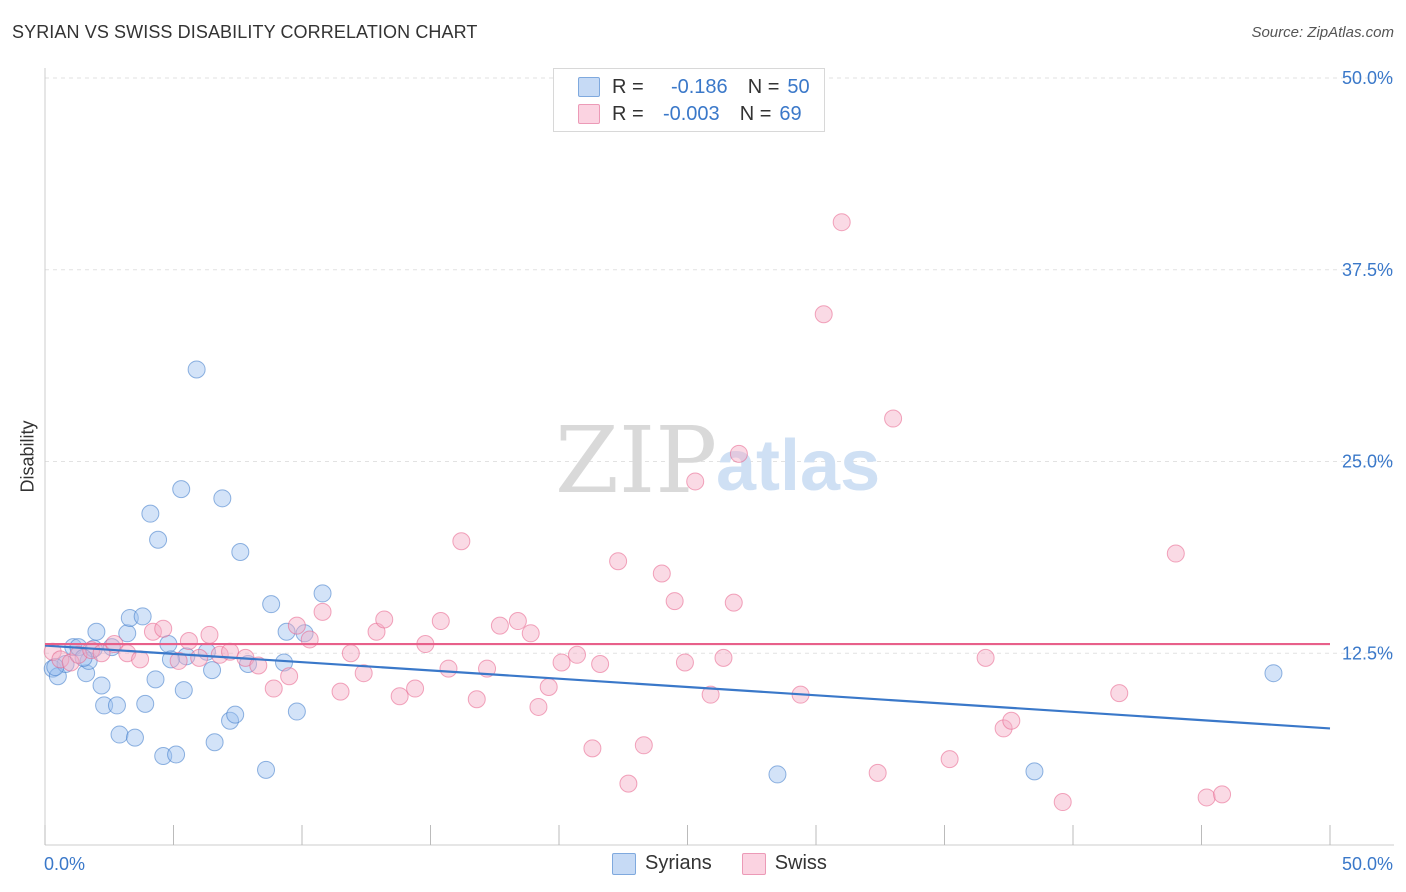 The height and width of the screenshot is (892, 1406). Describe the element at coordinates (662, 863) in the screenshot. I see `legend-item-syrians: Syrians` at that location.